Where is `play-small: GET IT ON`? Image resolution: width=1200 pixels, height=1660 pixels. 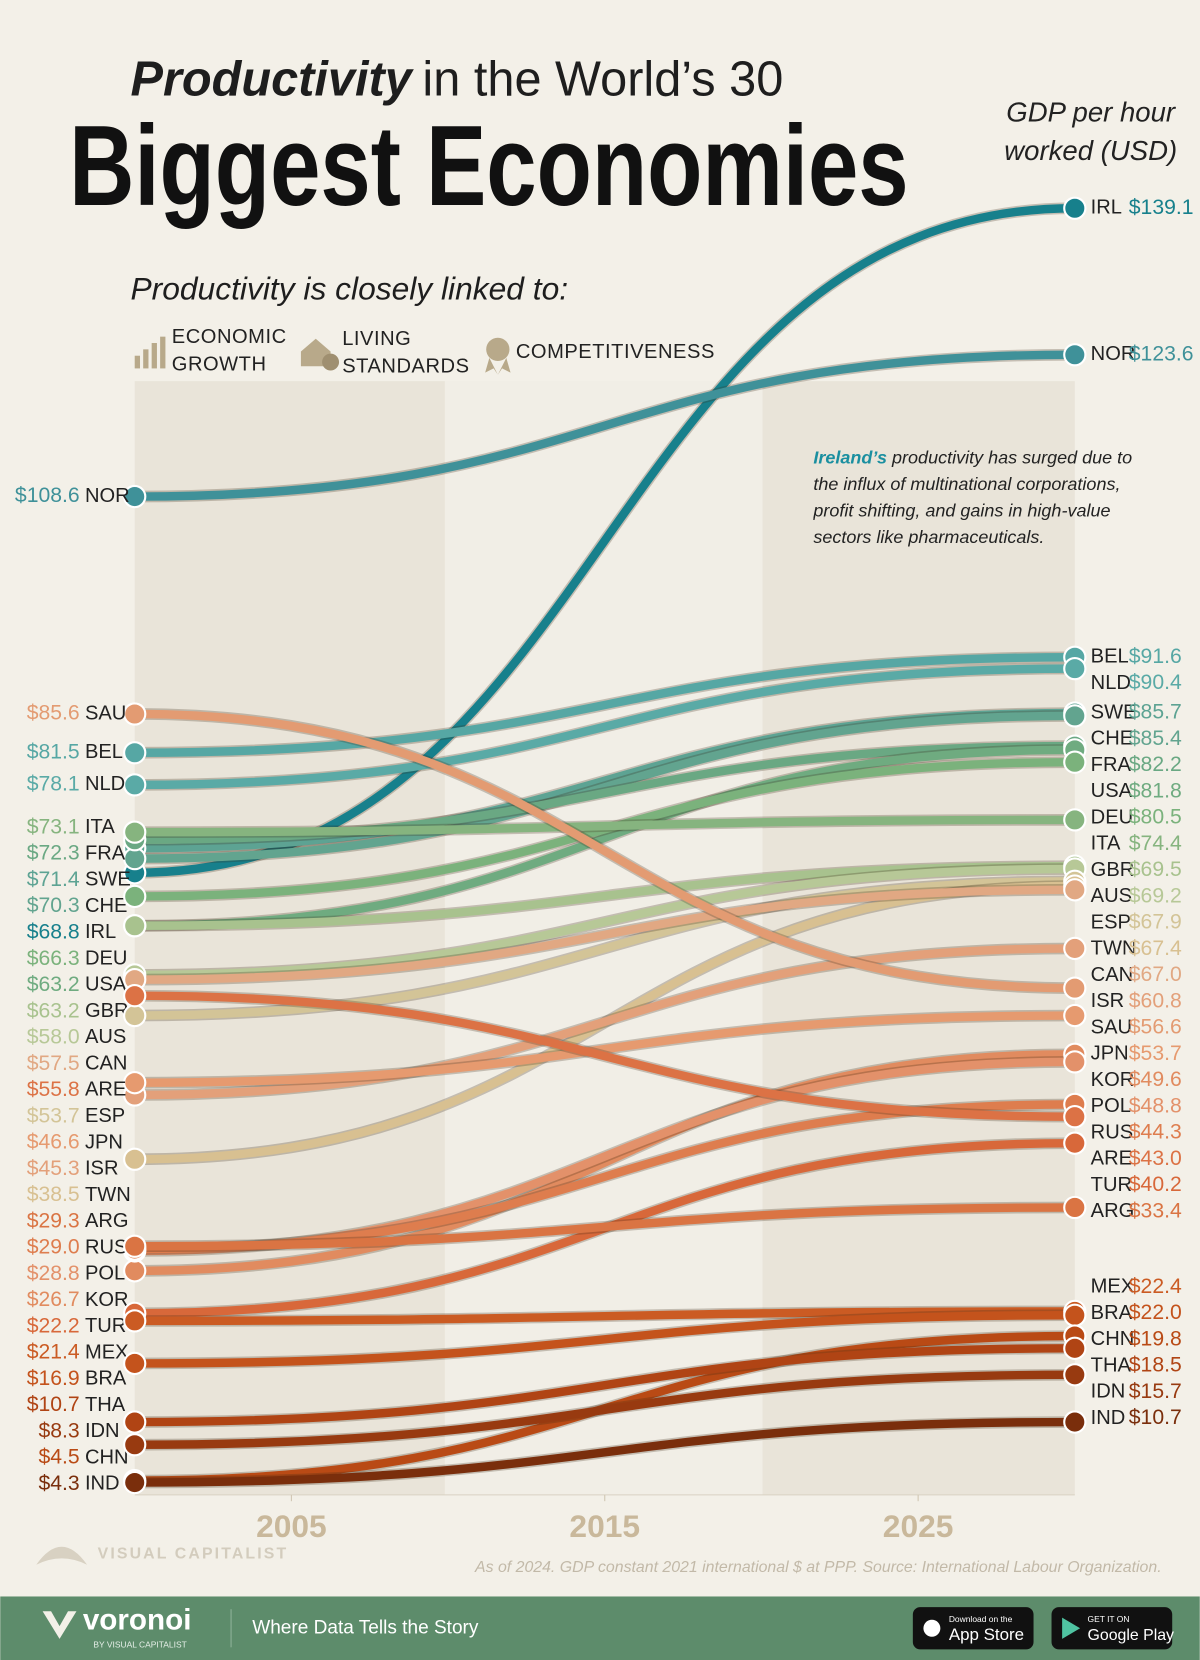 play-small: GET IT ON is located at coordinates (1109, 1619).